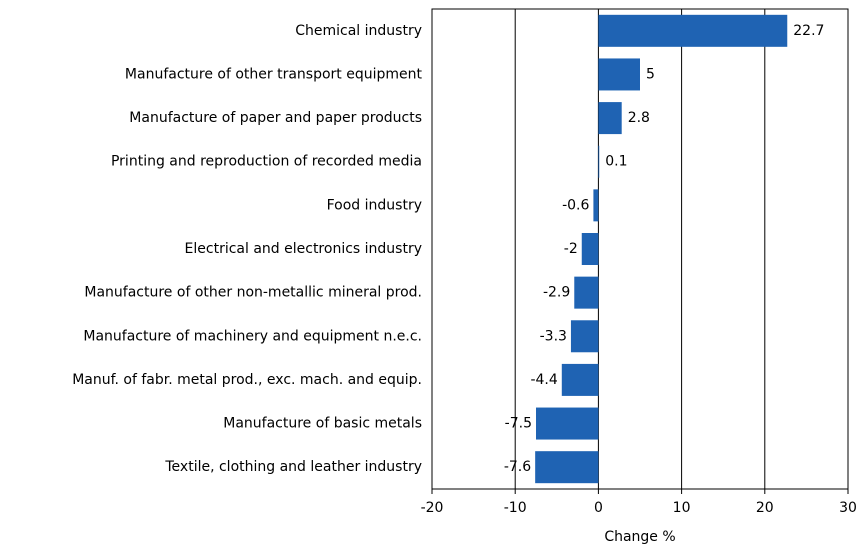 The height and width of the screenshot is (550, 856). I want to click on x-tick-label: -20, so click(432, 508).